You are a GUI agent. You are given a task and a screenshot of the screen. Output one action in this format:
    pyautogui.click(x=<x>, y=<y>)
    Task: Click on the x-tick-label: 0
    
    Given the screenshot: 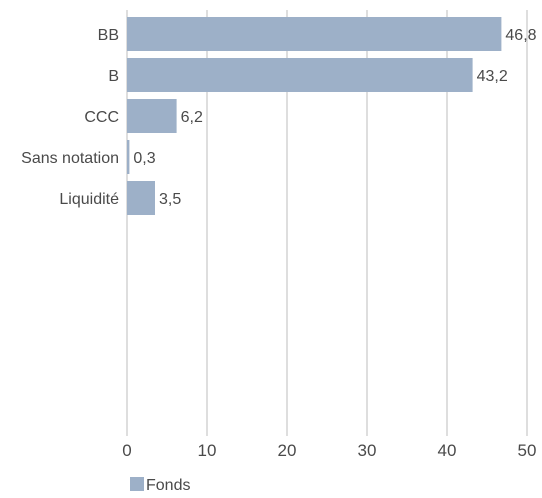 What is the action you would take?
    pyautogui.click(x=126, y=450)
    